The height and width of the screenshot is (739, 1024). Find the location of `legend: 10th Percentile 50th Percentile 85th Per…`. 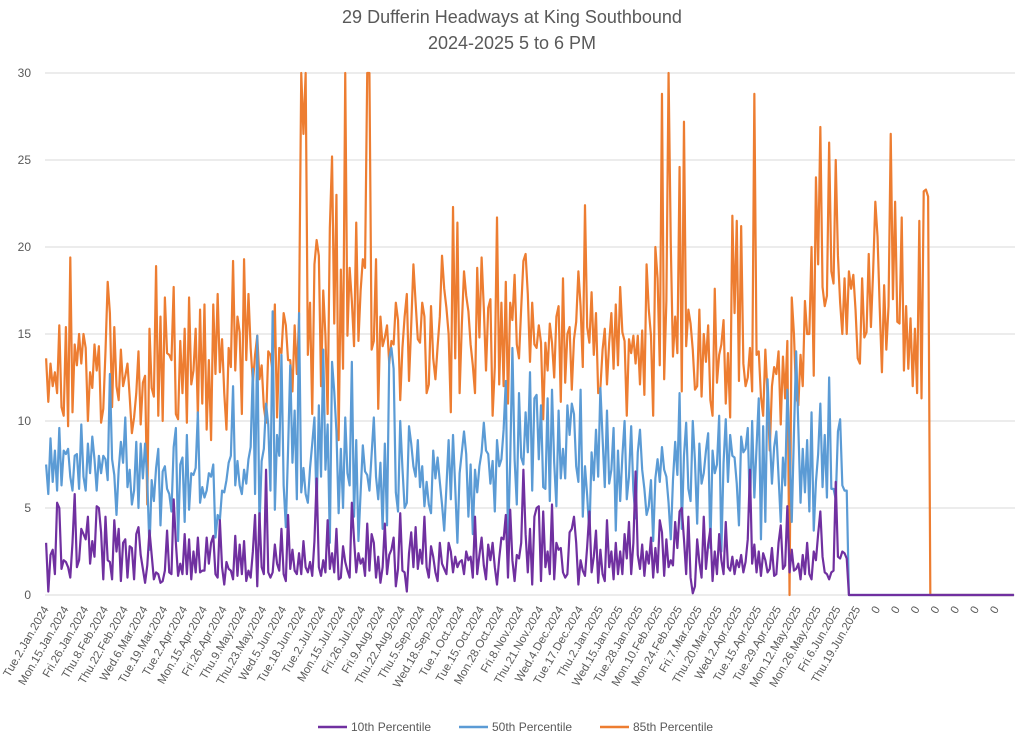

legend: 10th Percentile 50th Percentile 85th Per… is located at coordinates (515, 727).